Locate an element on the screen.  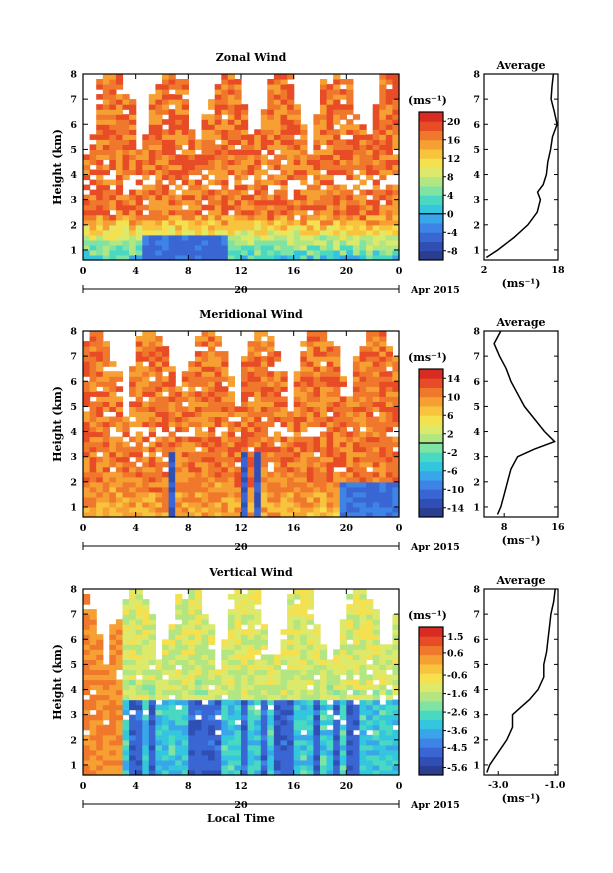
average-line is located at coordinates (521, 166).